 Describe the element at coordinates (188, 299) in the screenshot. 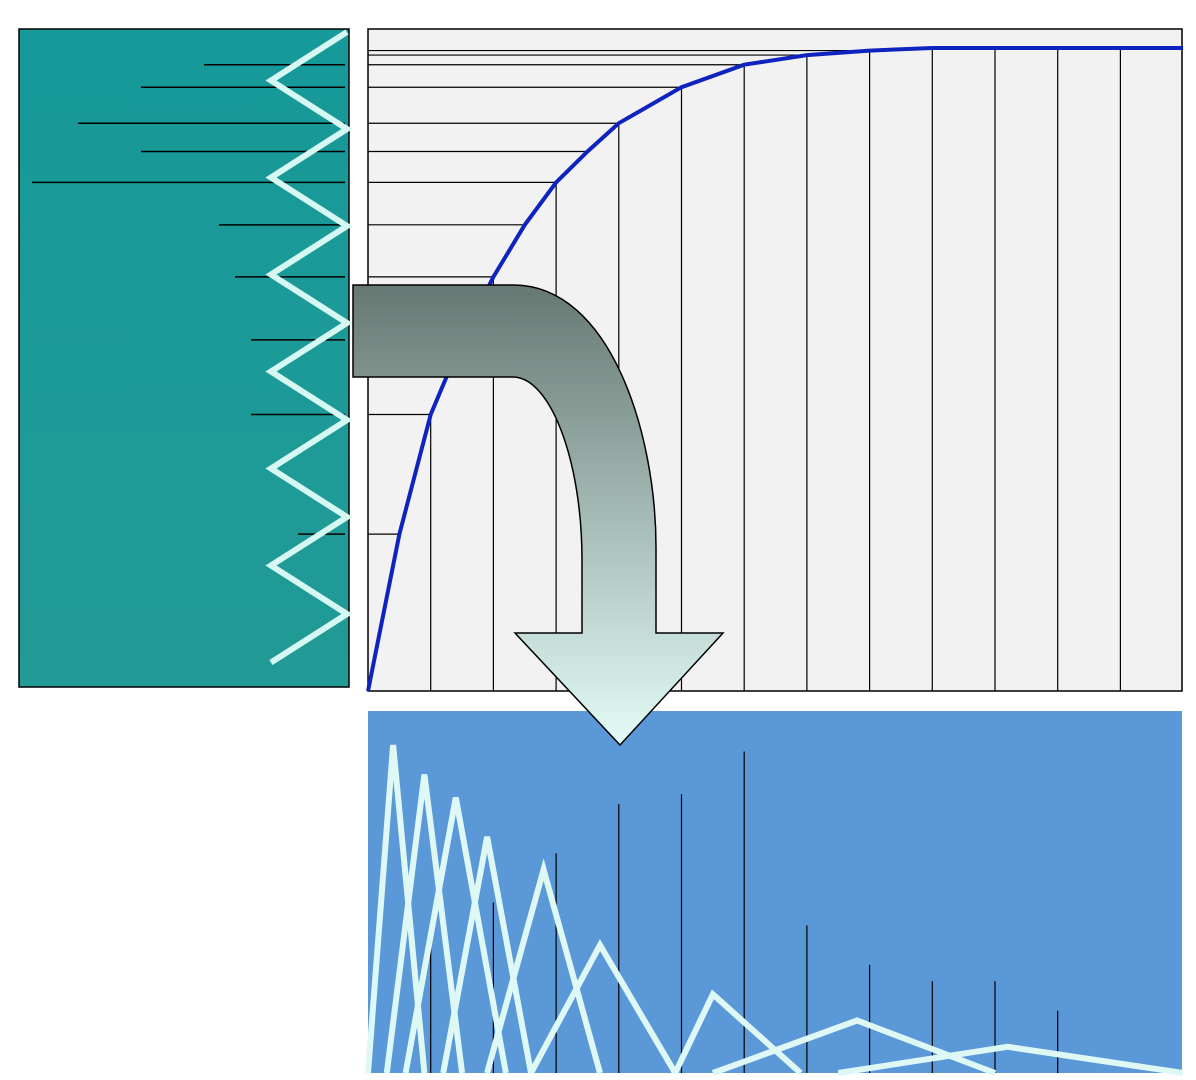

I see `input-level-lines` at that location.